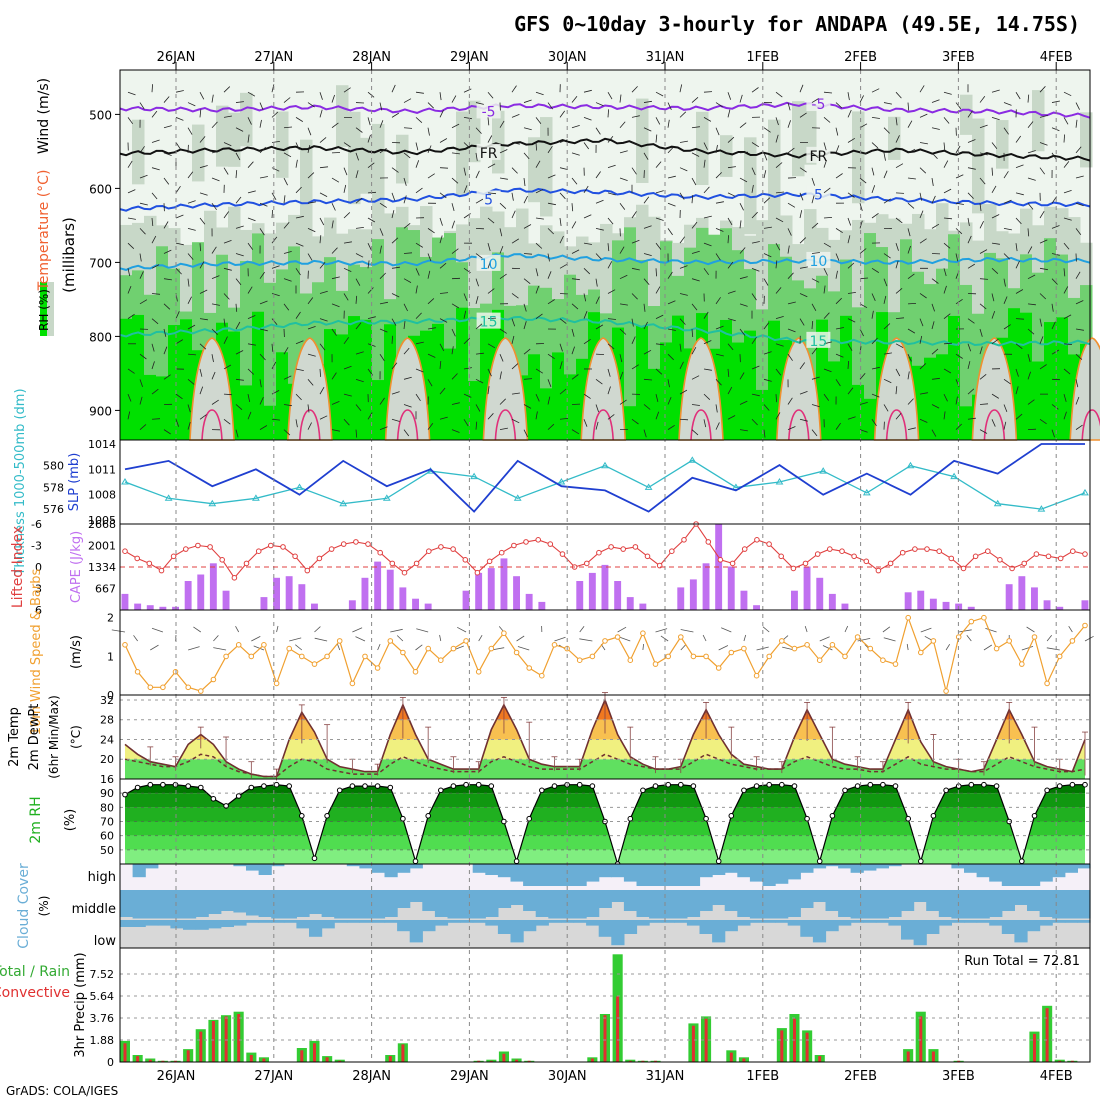 The height and width of the screenshot is (1100, 1100). What do you see at coordinates (994, 389) in the screenshot?
I see `isotherm-20-tongue` at bounding box center [994, 389].